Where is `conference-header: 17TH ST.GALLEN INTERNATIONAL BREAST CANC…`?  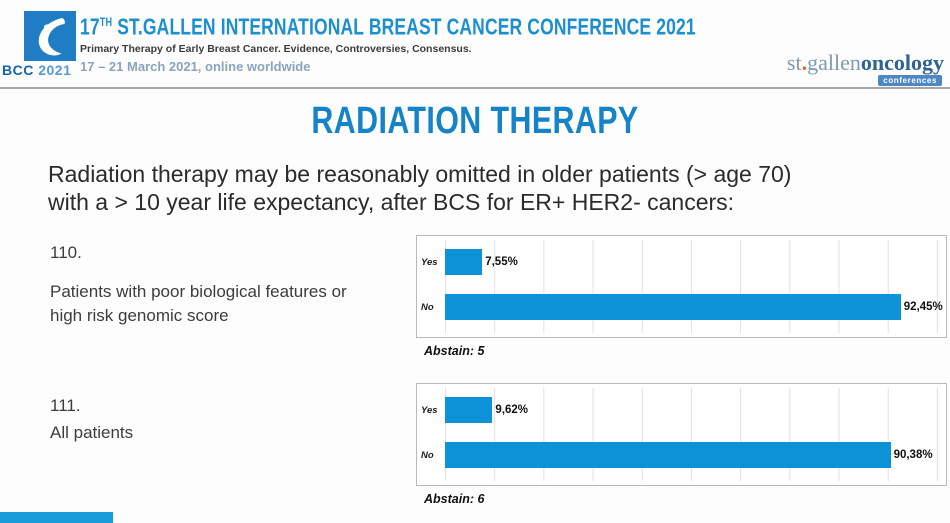
conference-header: 17TH ST.GALLEN INTERNATIONAL BREAST CANC… is located at coordinates (485, 42).